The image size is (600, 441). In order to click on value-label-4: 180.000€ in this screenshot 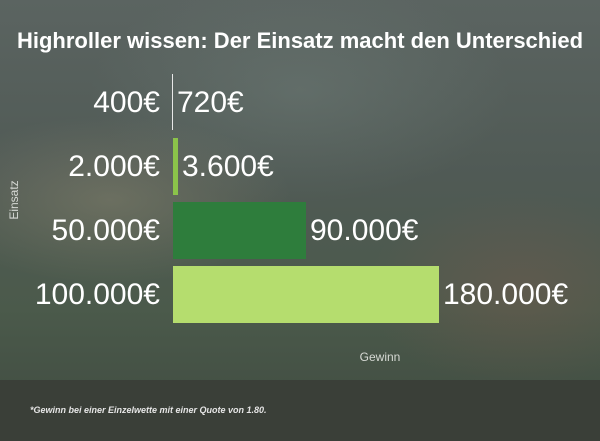, I will do `click(506, 294)`.